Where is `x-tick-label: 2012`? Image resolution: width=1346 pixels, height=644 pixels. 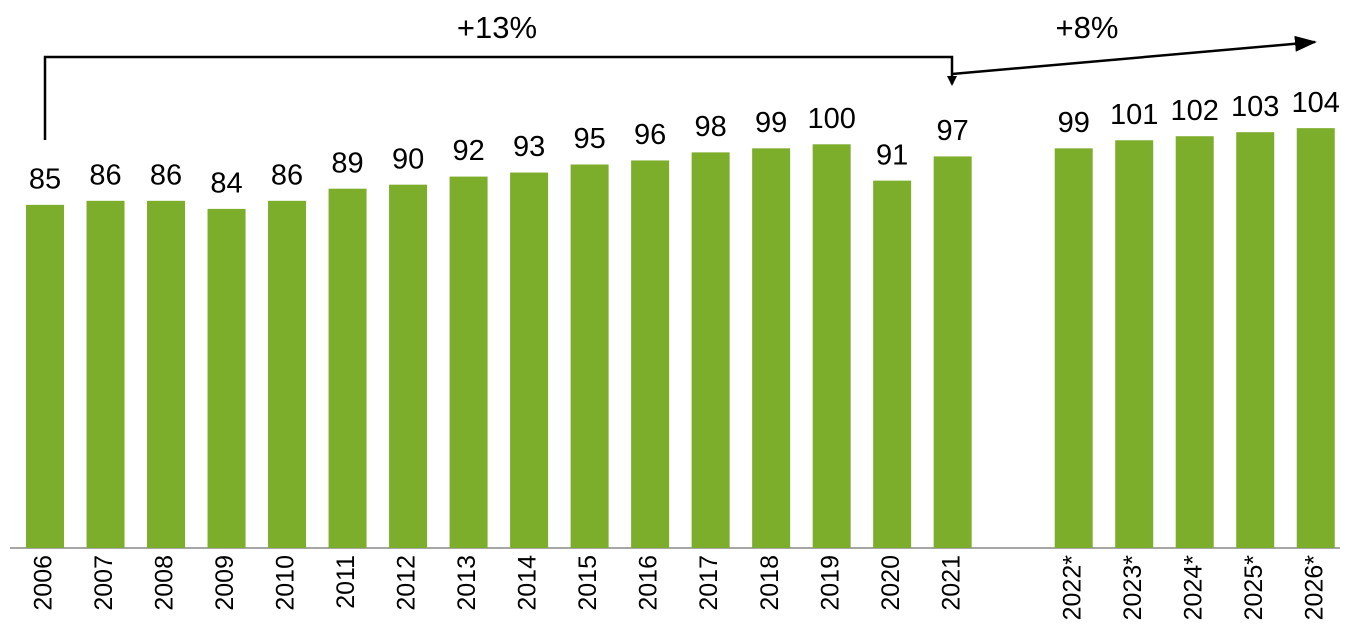
x-tick-label: 2012 is located at coordinates (407, 583).